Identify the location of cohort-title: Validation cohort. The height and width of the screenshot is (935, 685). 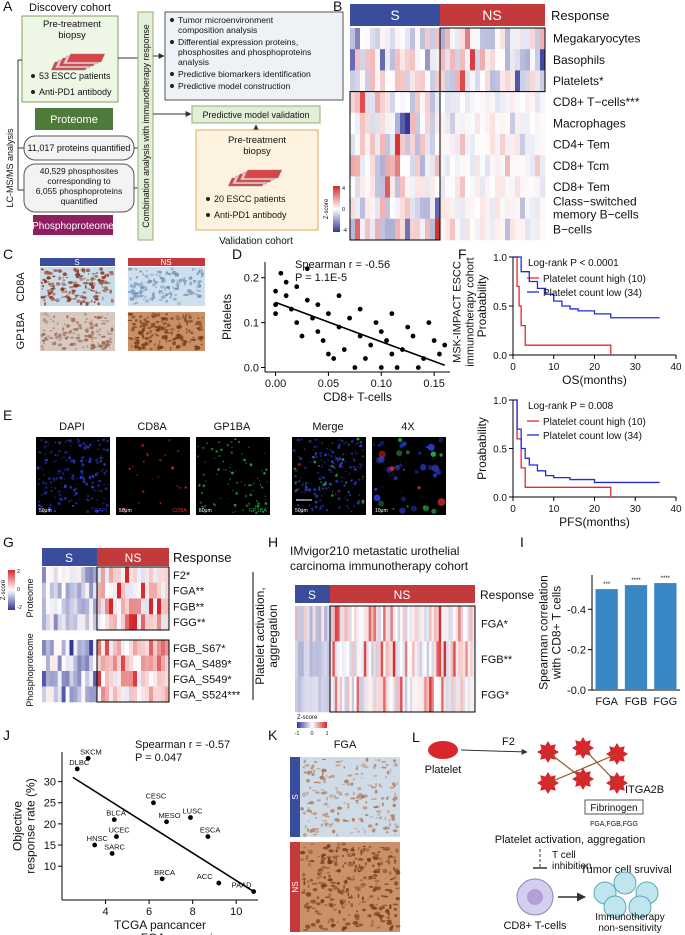
(256, 241).